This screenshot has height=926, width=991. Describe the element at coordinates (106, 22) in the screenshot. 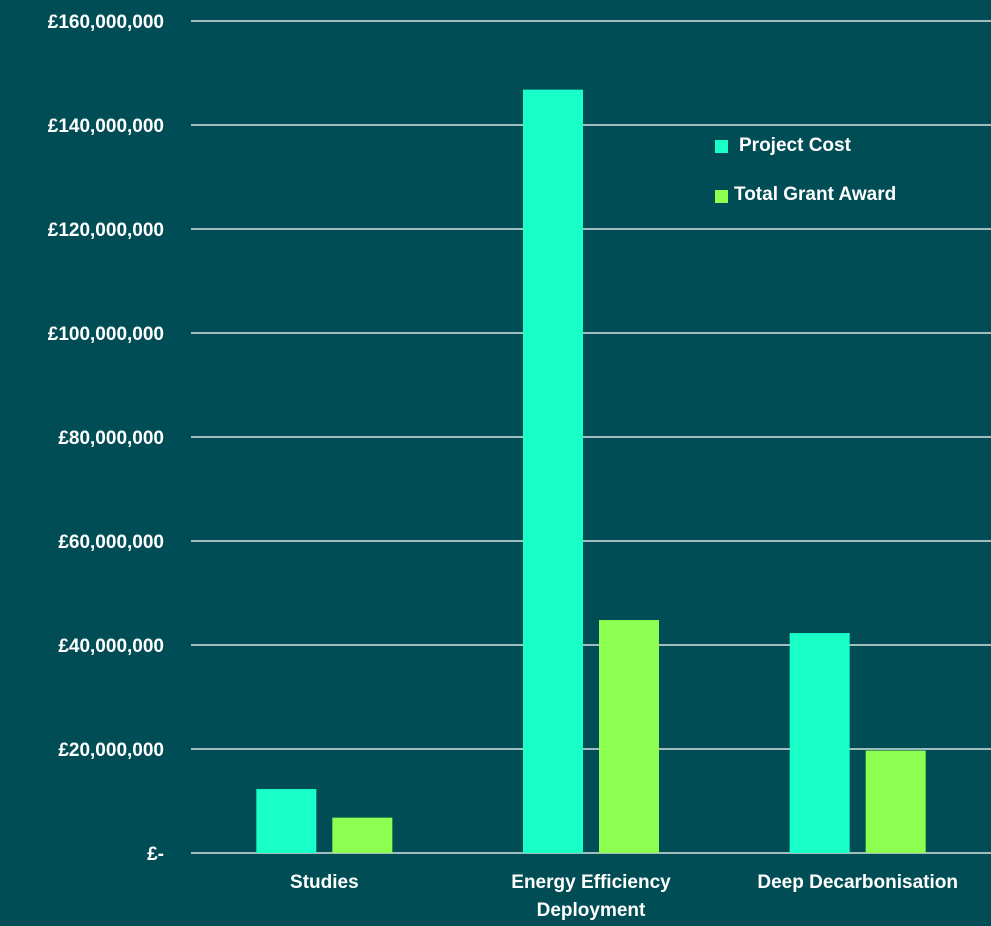

I see `y-tick-label: £160,000,000` at that location.